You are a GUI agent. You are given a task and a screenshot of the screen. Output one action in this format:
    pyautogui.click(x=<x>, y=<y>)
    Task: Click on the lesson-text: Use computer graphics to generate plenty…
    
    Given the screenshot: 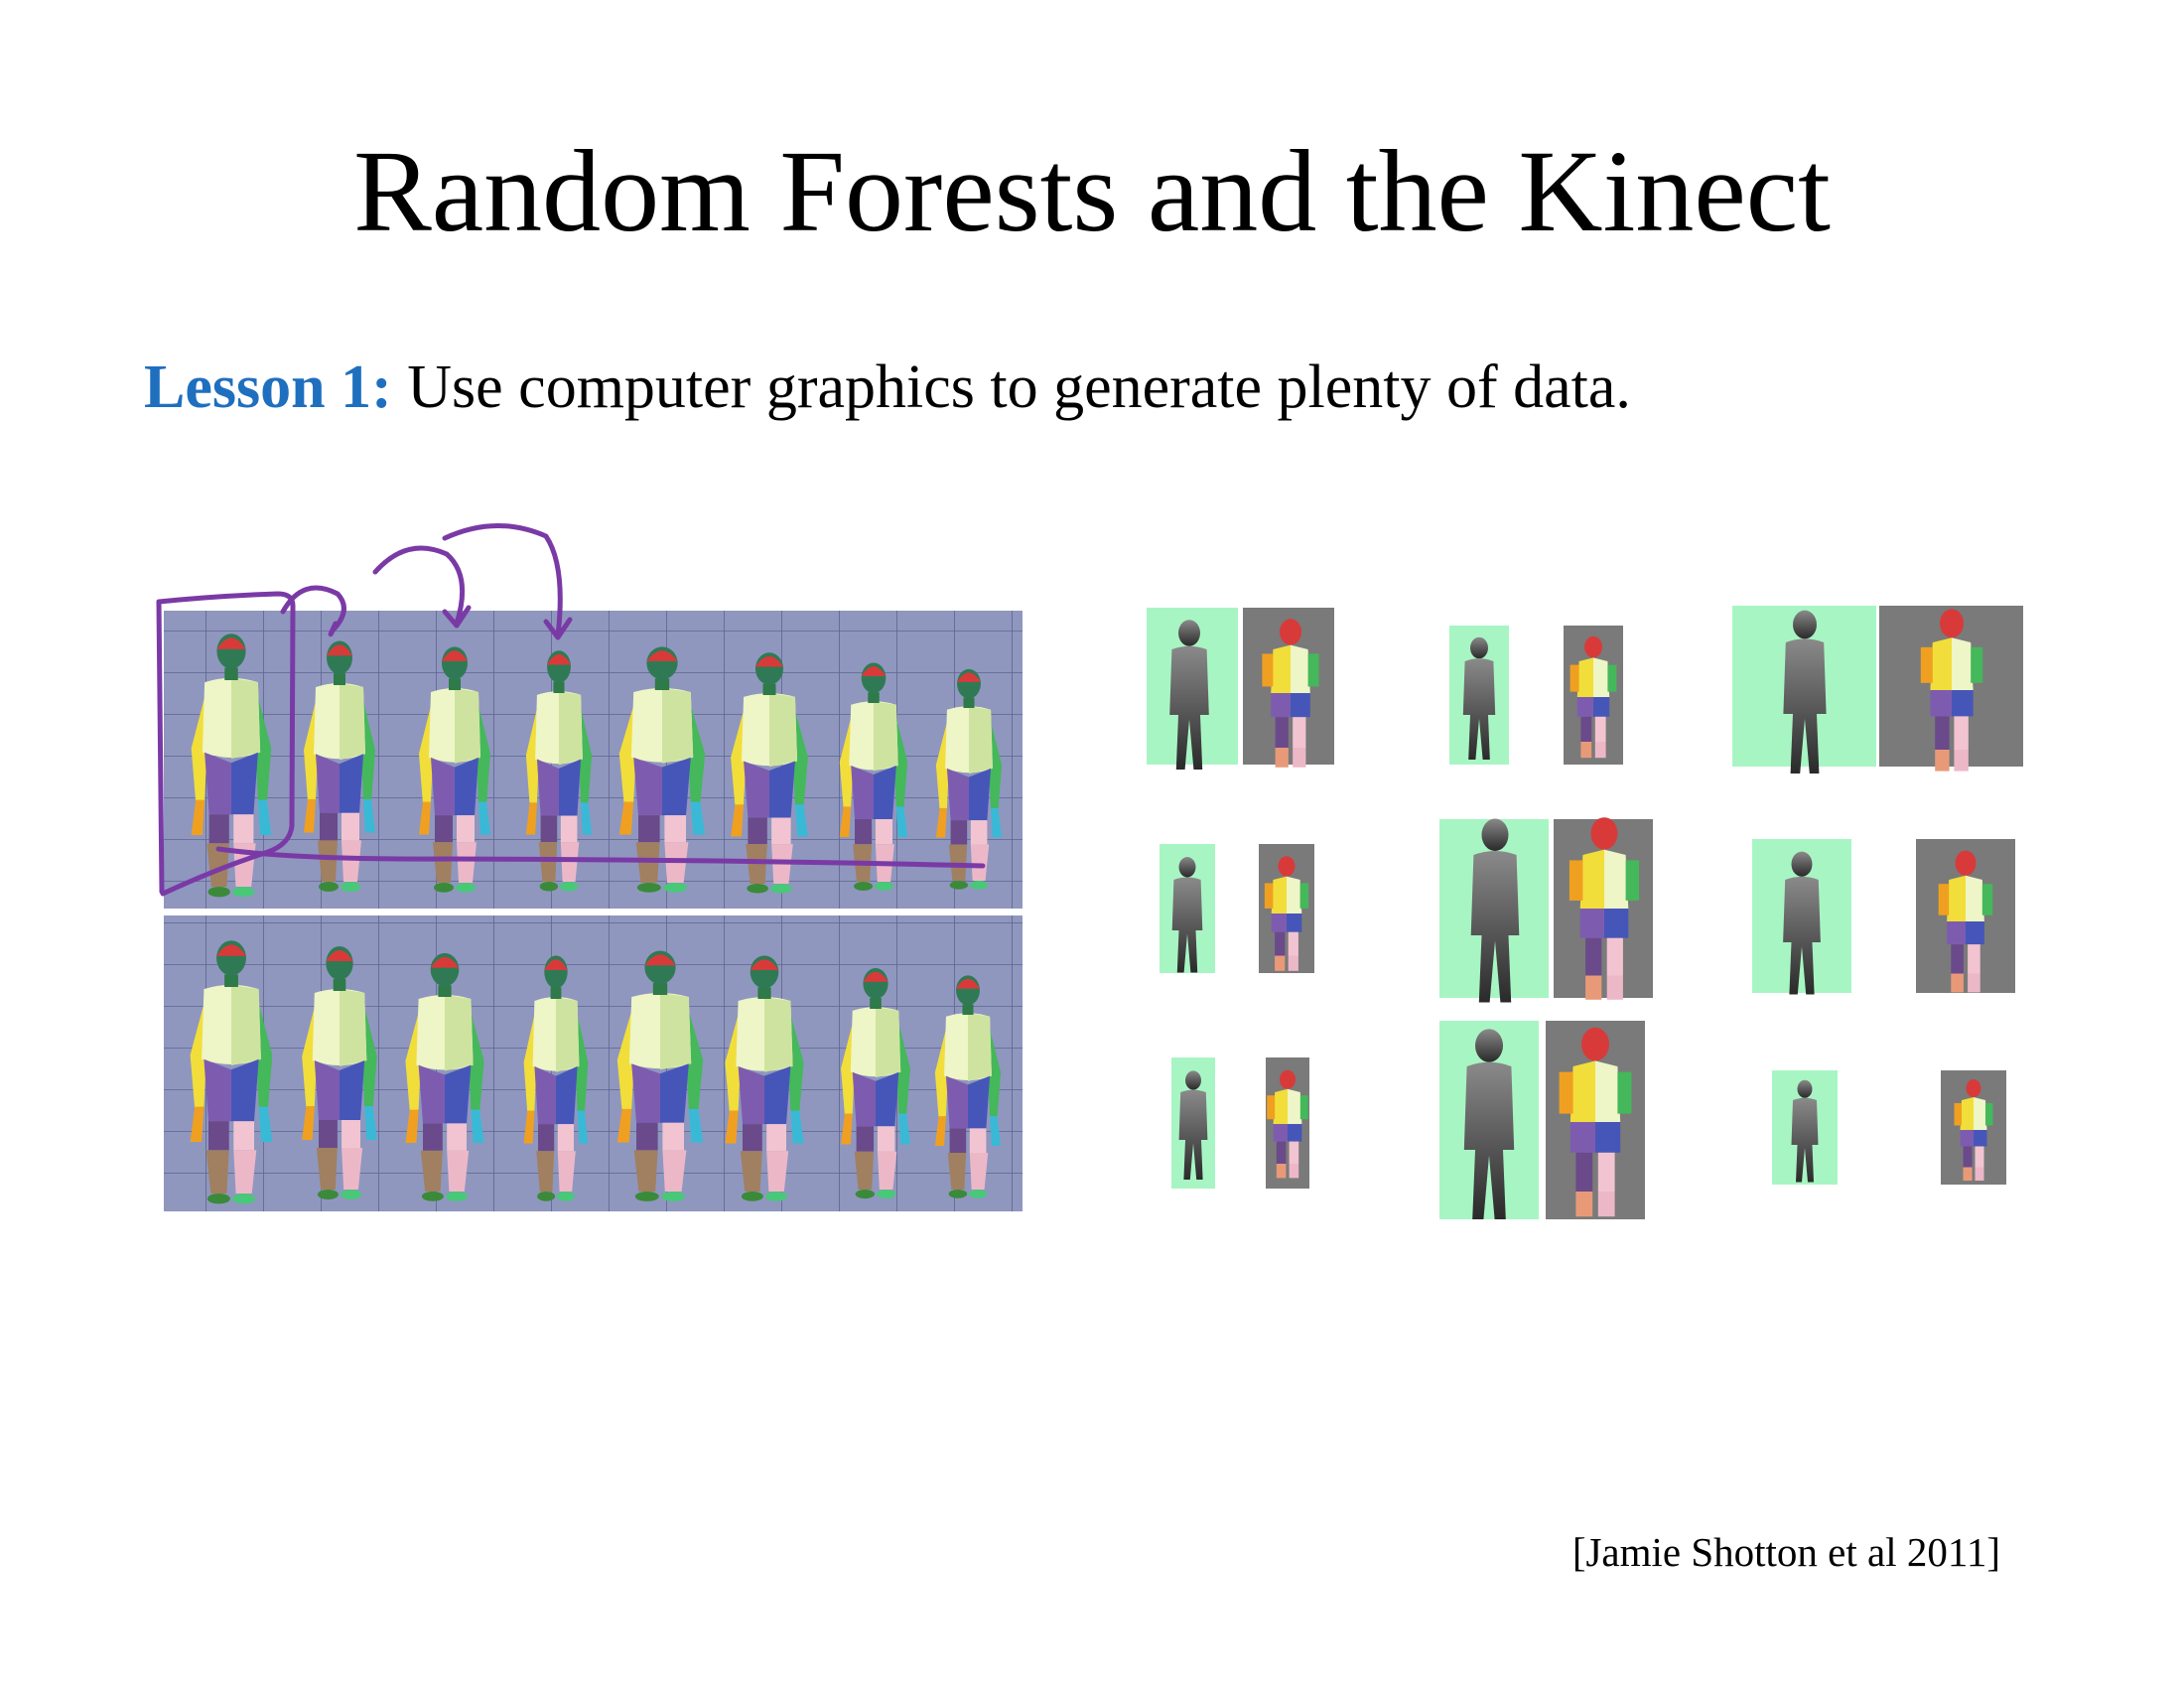 What is the action you would take?
    pyautogui.click(x=1011, y=387)
    